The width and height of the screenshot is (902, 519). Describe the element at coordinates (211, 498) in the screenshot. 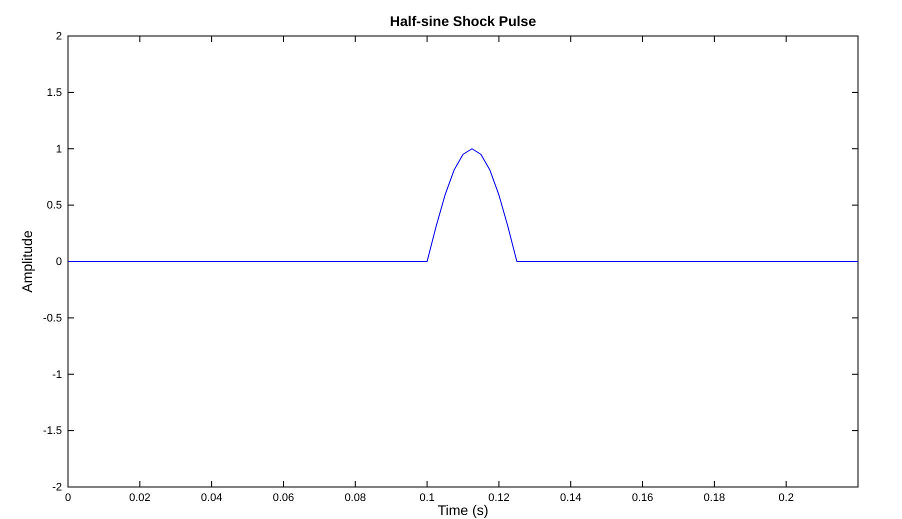

I see `x-tick-label: 0.04` at that location.